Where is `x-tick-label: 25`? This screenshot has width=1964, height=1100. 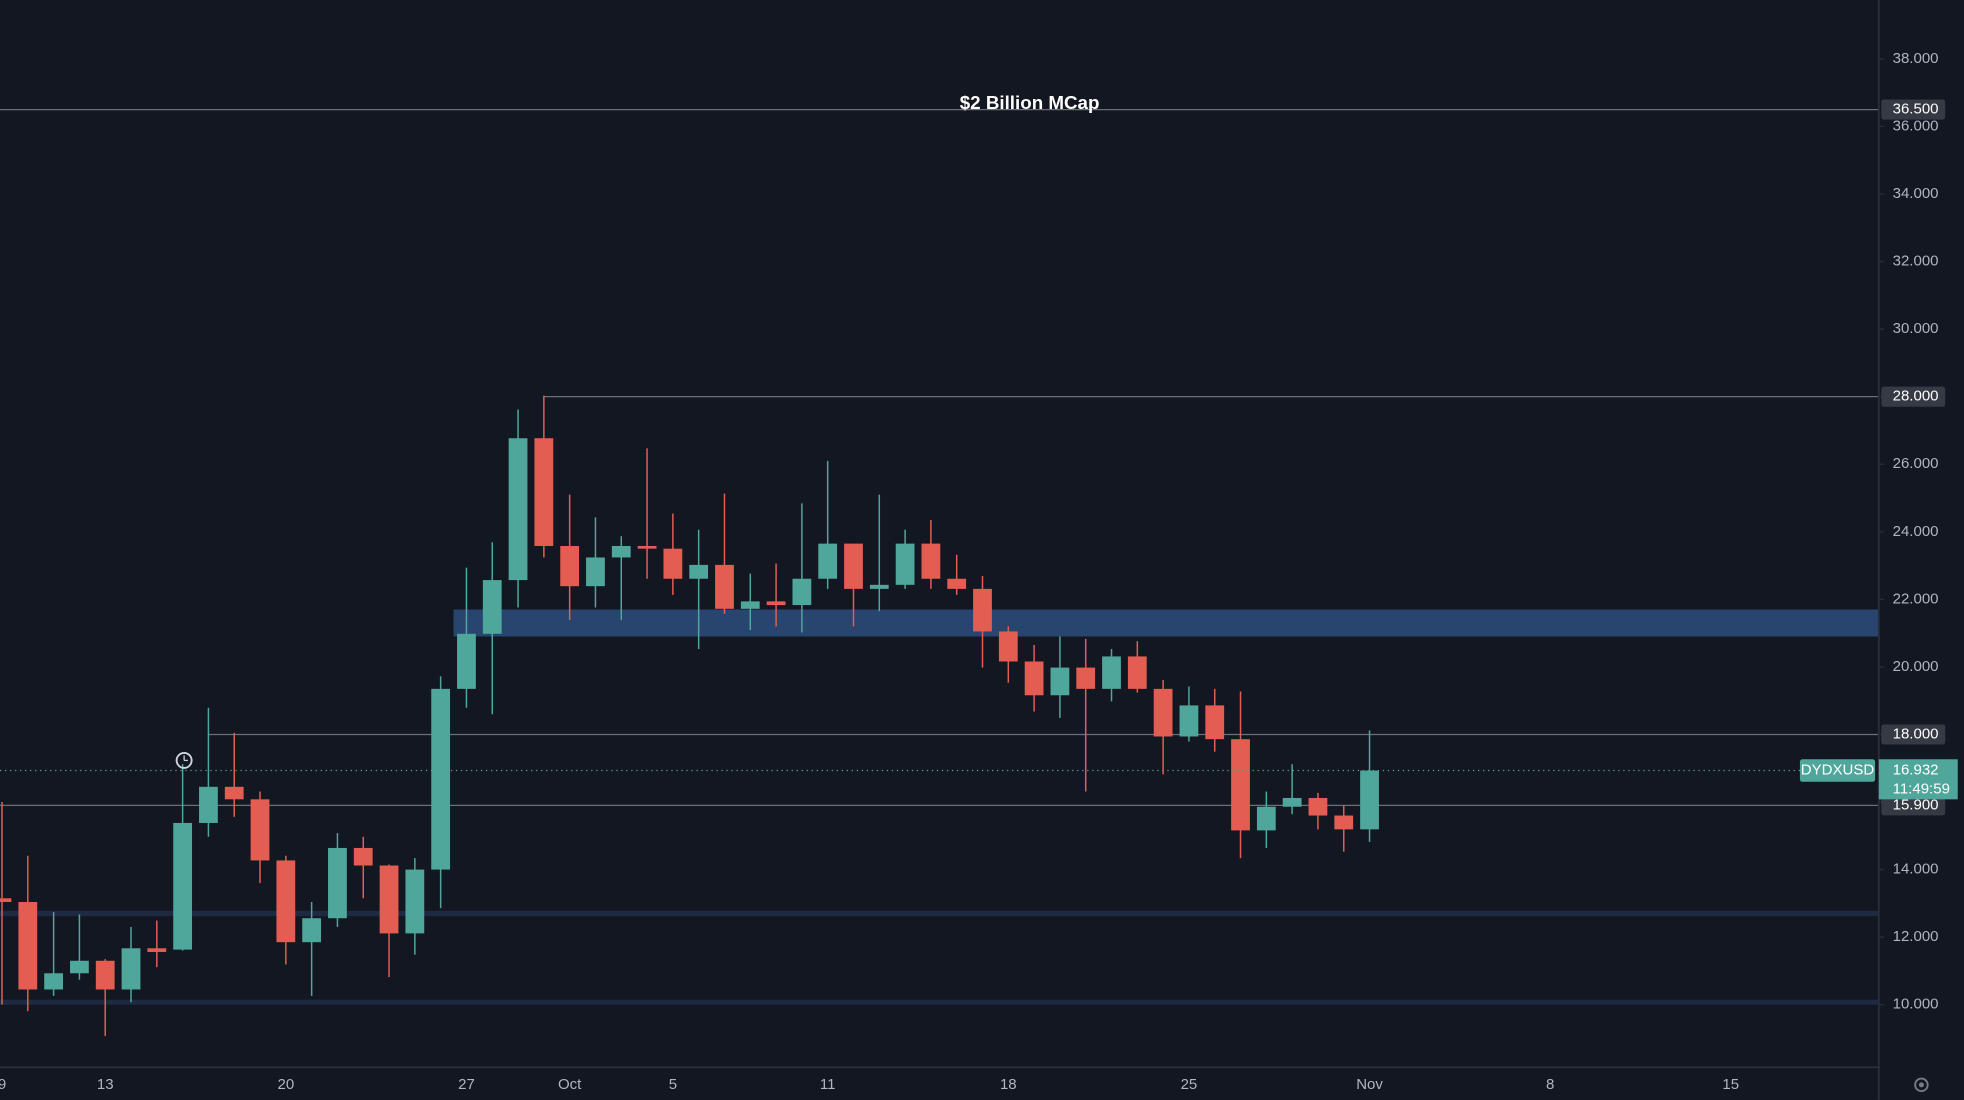
x-tick-label: 25 is located at coordinates (1189, 1084).